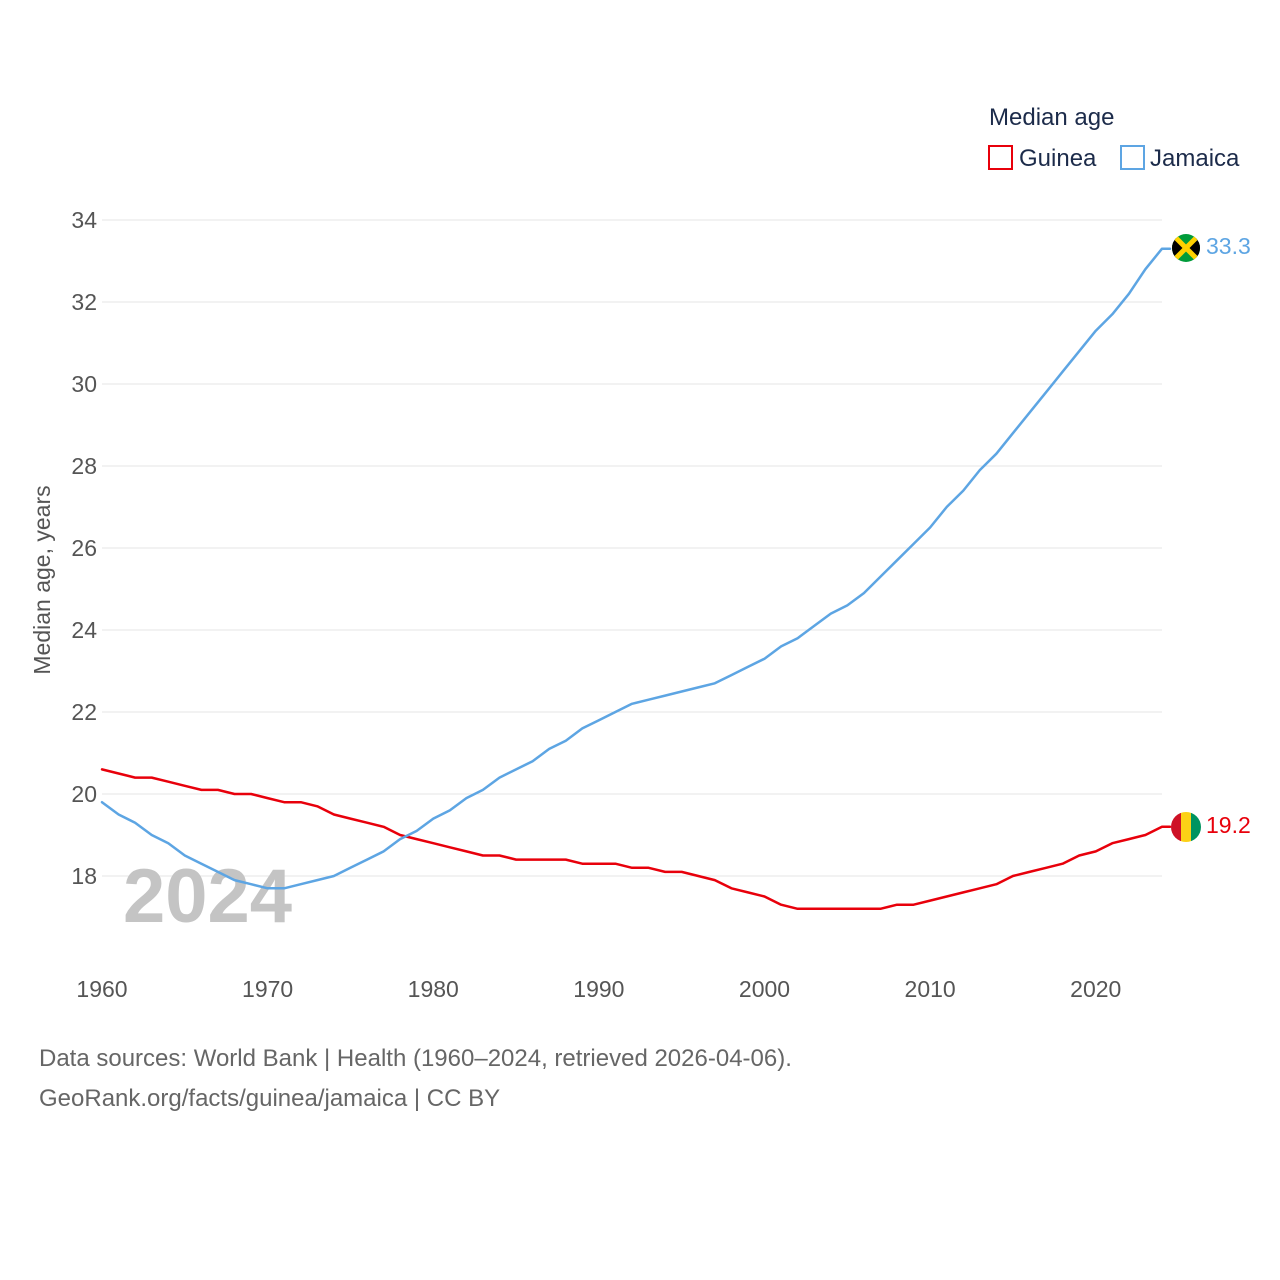  I want to click on legend-item-guinea: Guinea, so click(1042, 158).